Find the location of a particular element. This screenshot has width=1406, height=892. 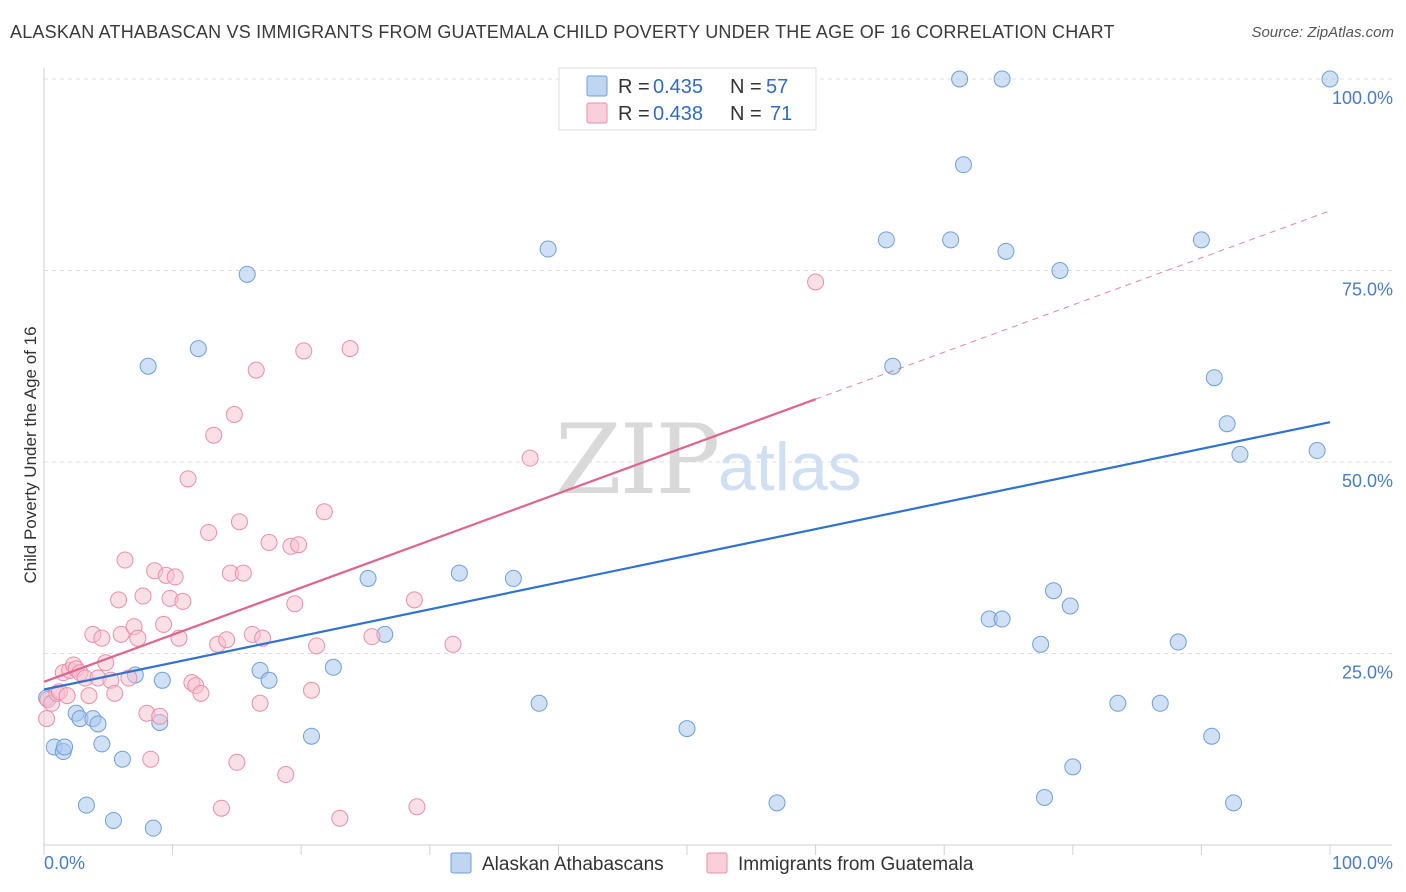

y-tick-label: 50.0% is located at coordinates (1367, 481).